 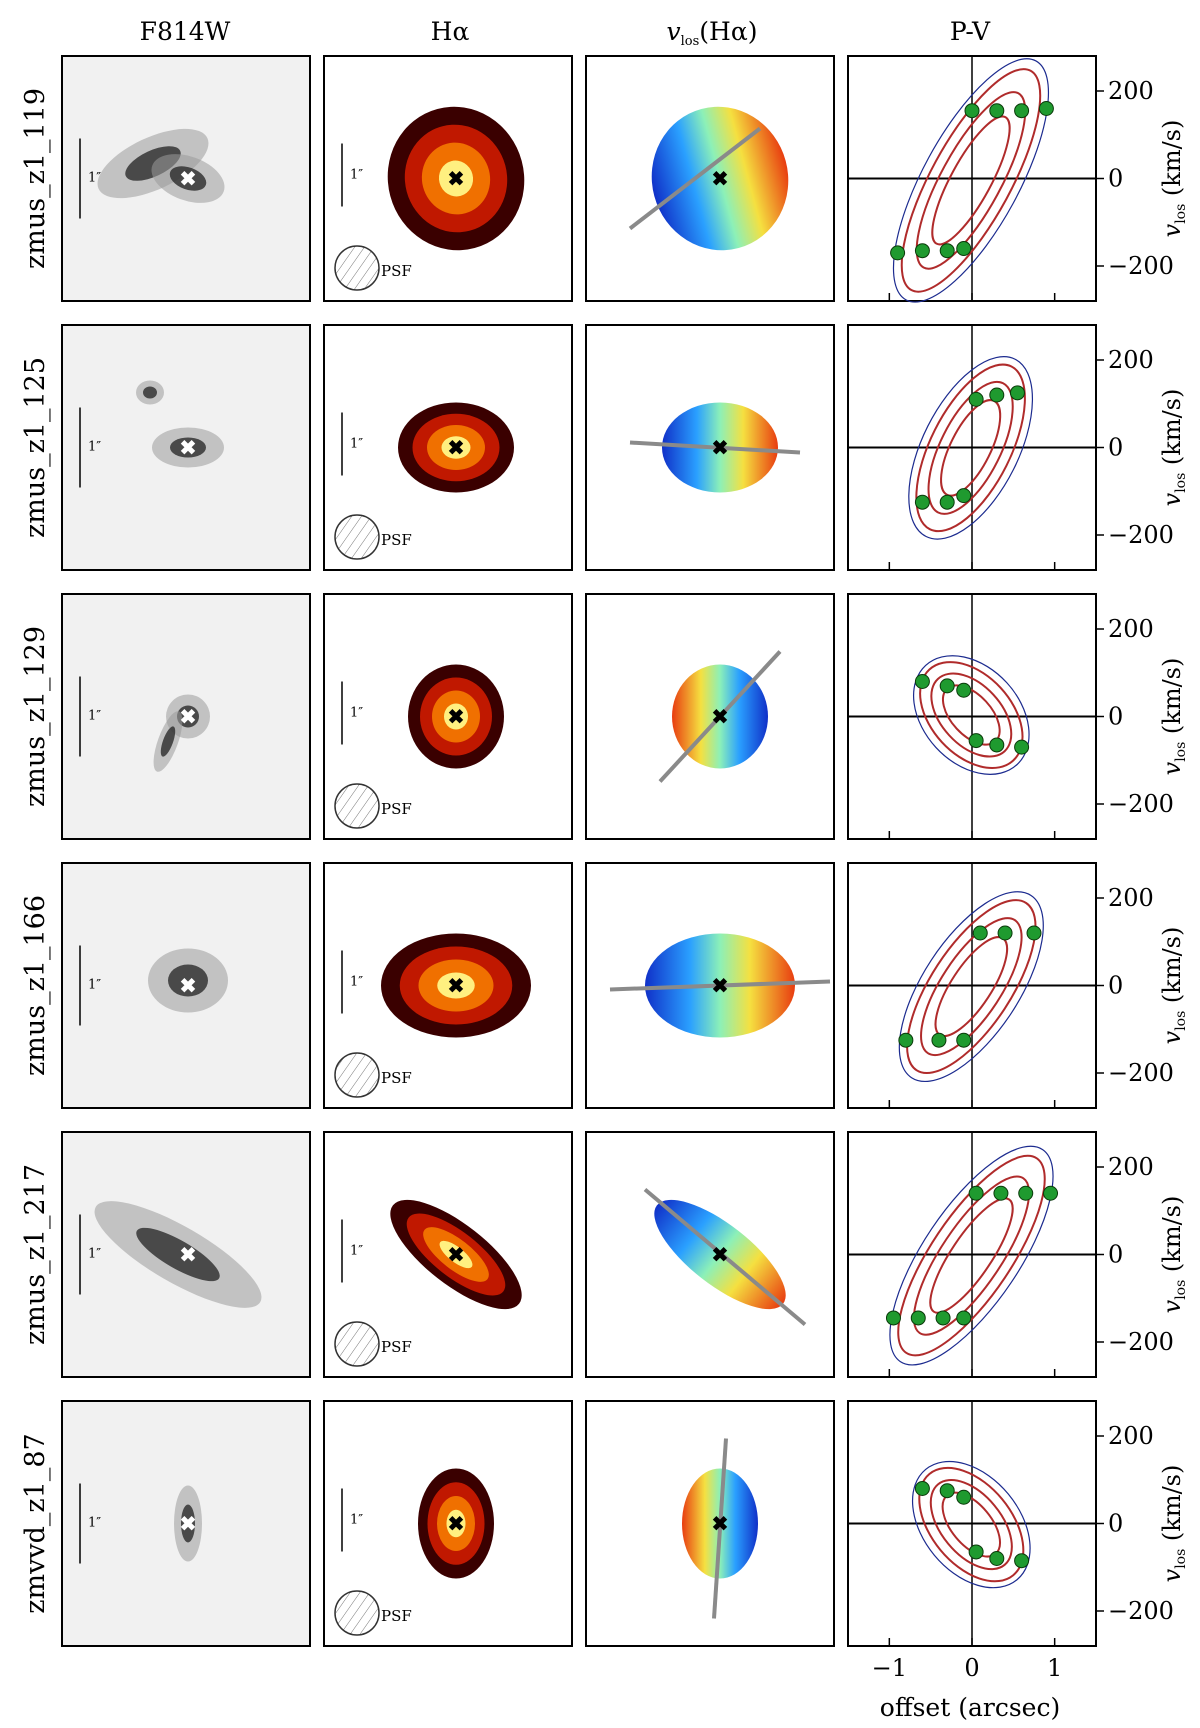 I want to click on pv-xlabel: offset (arcsec), so click(x=970, y=1707).